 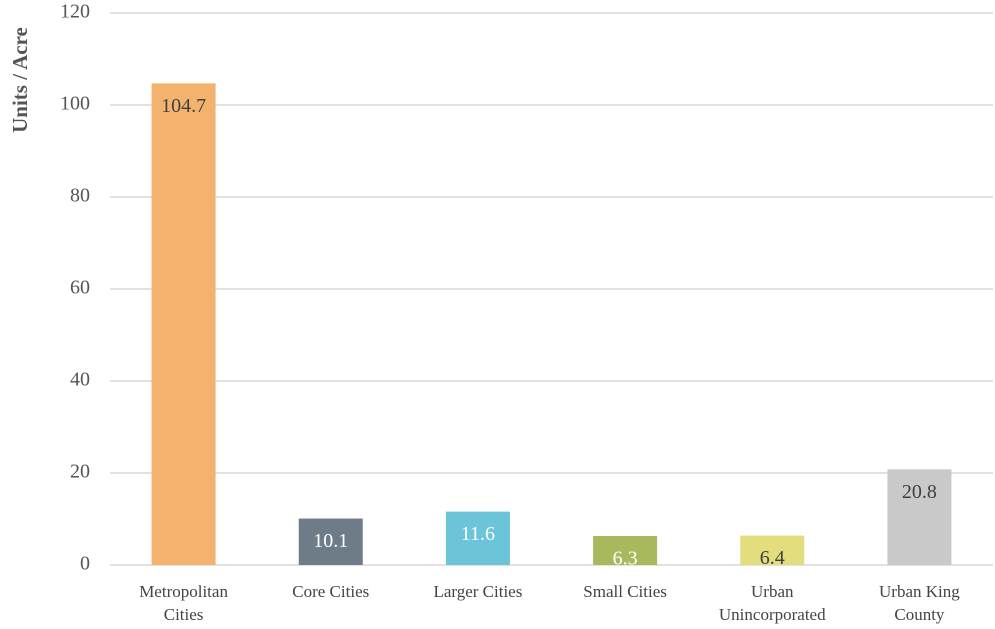 What do you see at coordinates (80, 196) in the screenshot?
I see `y-tick-label: 80` at bounding box center [80, 196].